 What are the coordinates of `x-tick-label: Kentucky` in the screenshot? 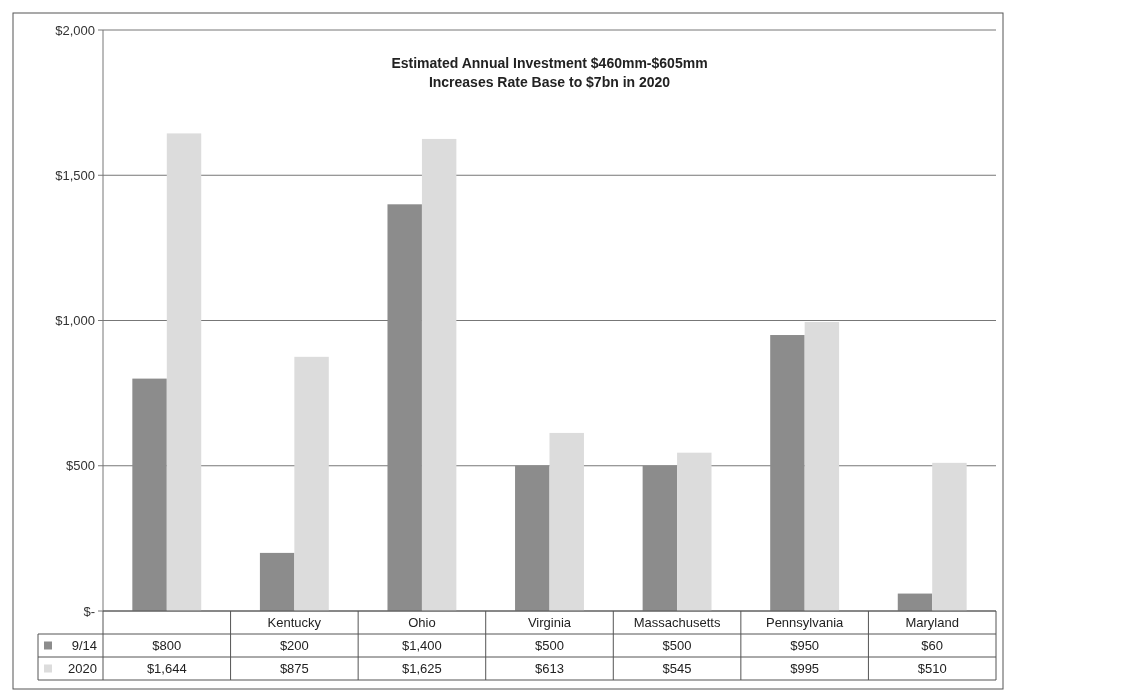 It's located at (294, 623).